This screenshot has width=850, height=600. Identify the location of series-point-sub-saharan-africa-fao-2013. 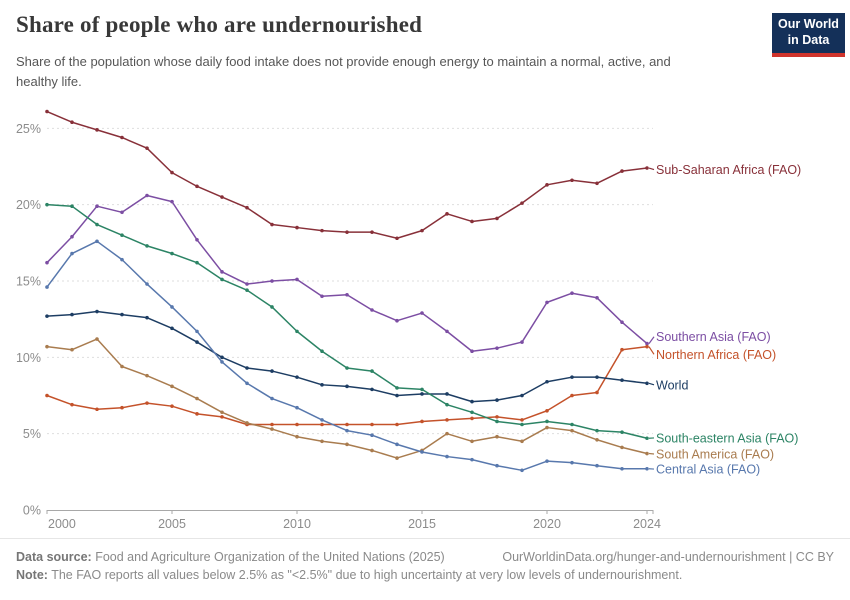
(372, 232).